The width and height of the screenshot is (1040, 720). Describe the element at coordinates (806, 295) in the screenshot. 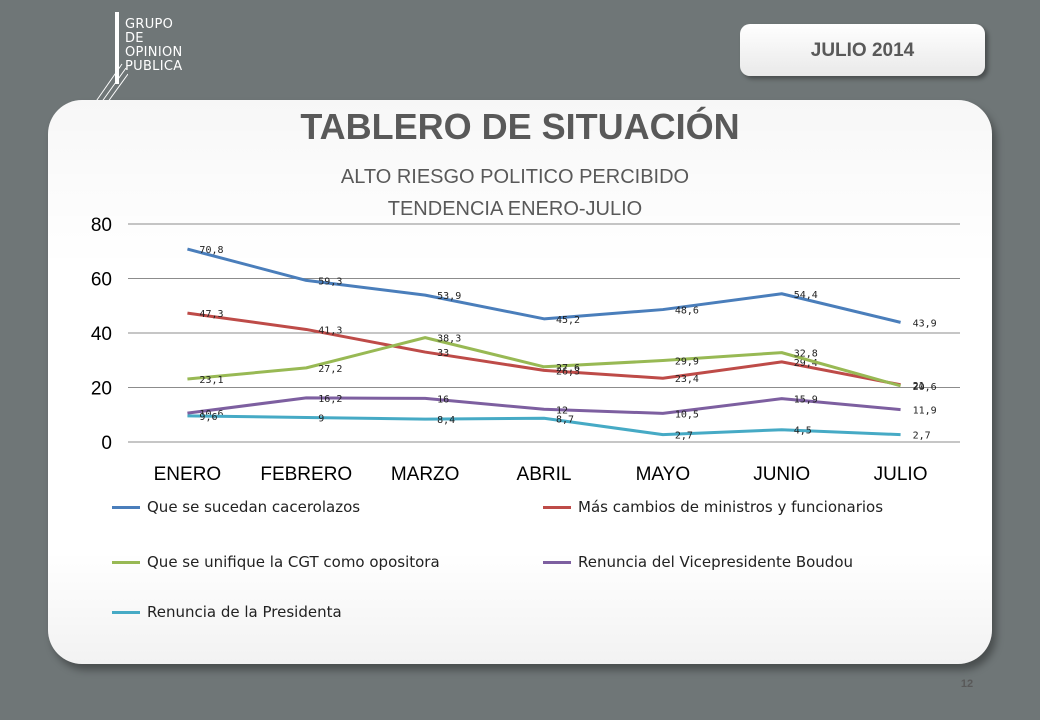

I see `data-label: 54,4` at that location.